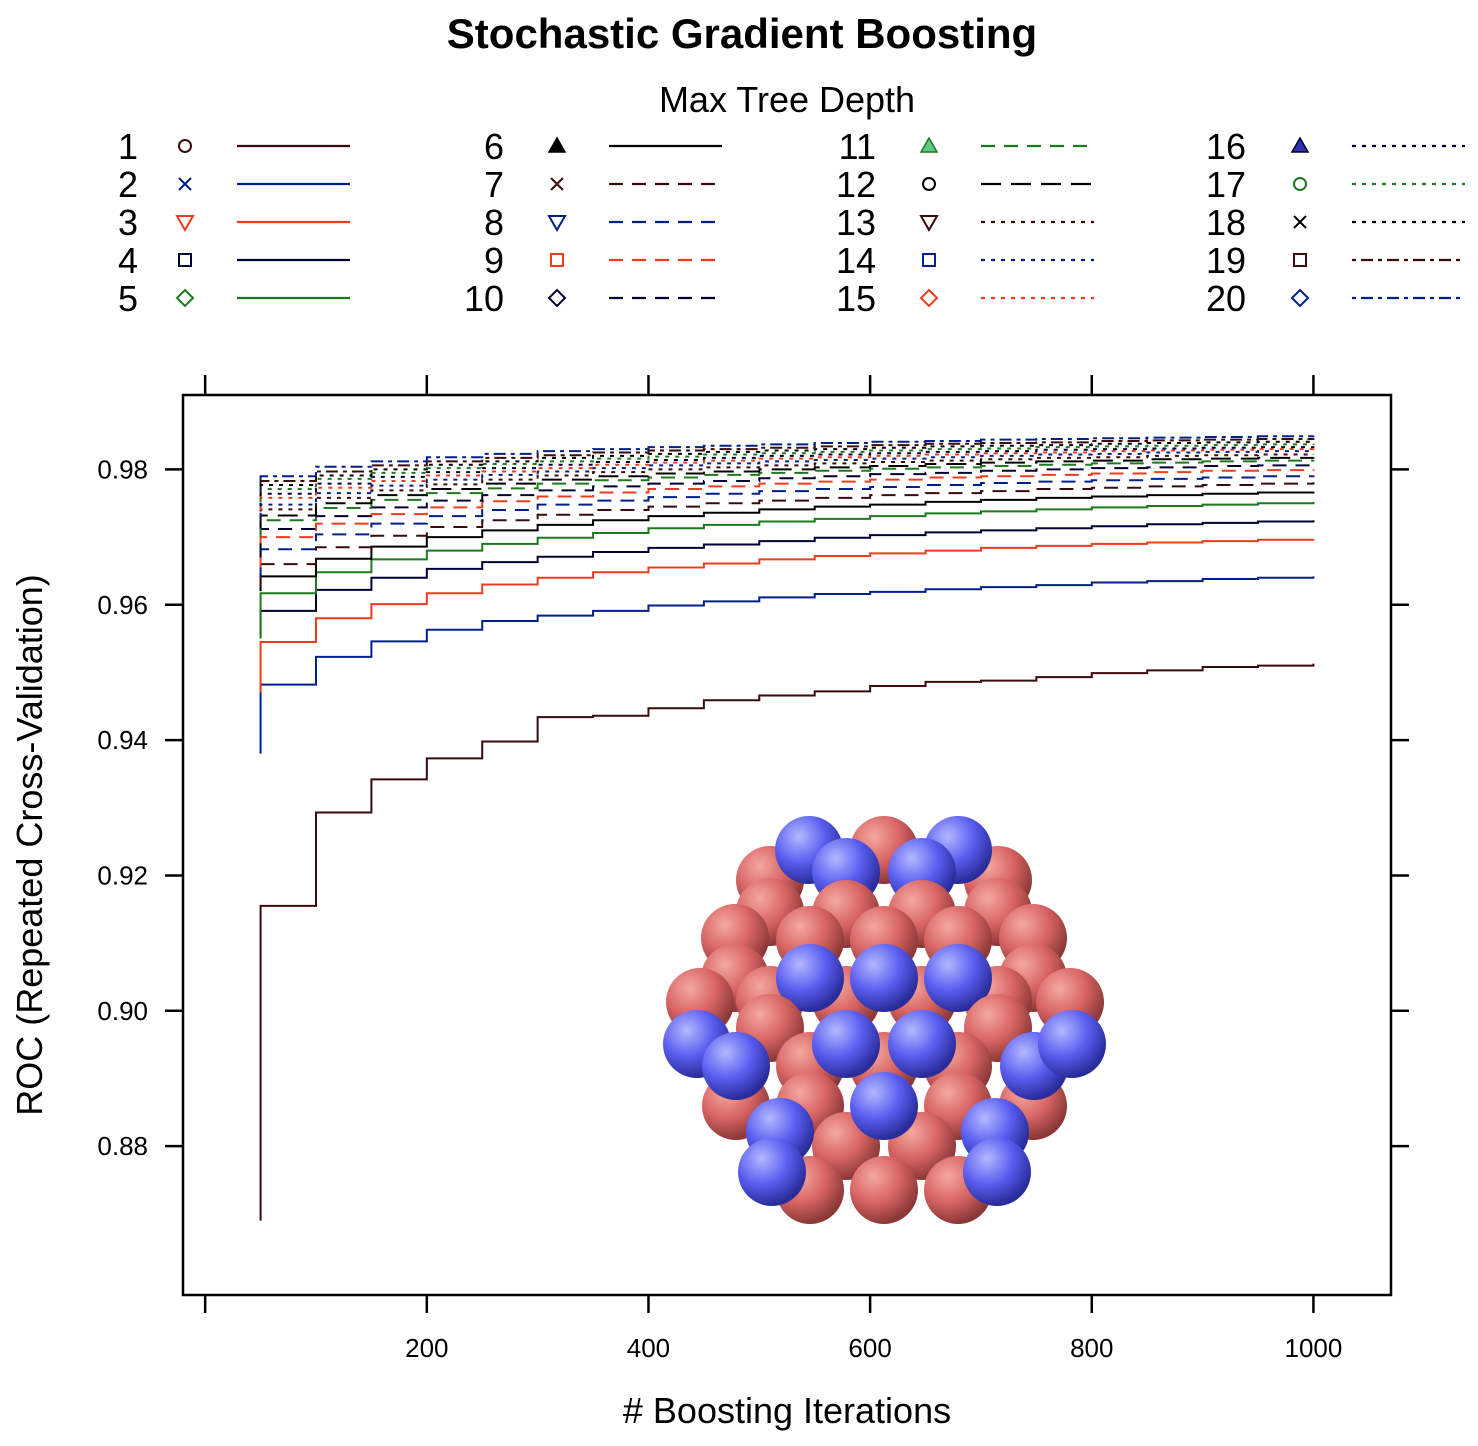 This screenshot has height=1446, width=1478. I want to click on legend-label-1: 1, so click(128, 146).